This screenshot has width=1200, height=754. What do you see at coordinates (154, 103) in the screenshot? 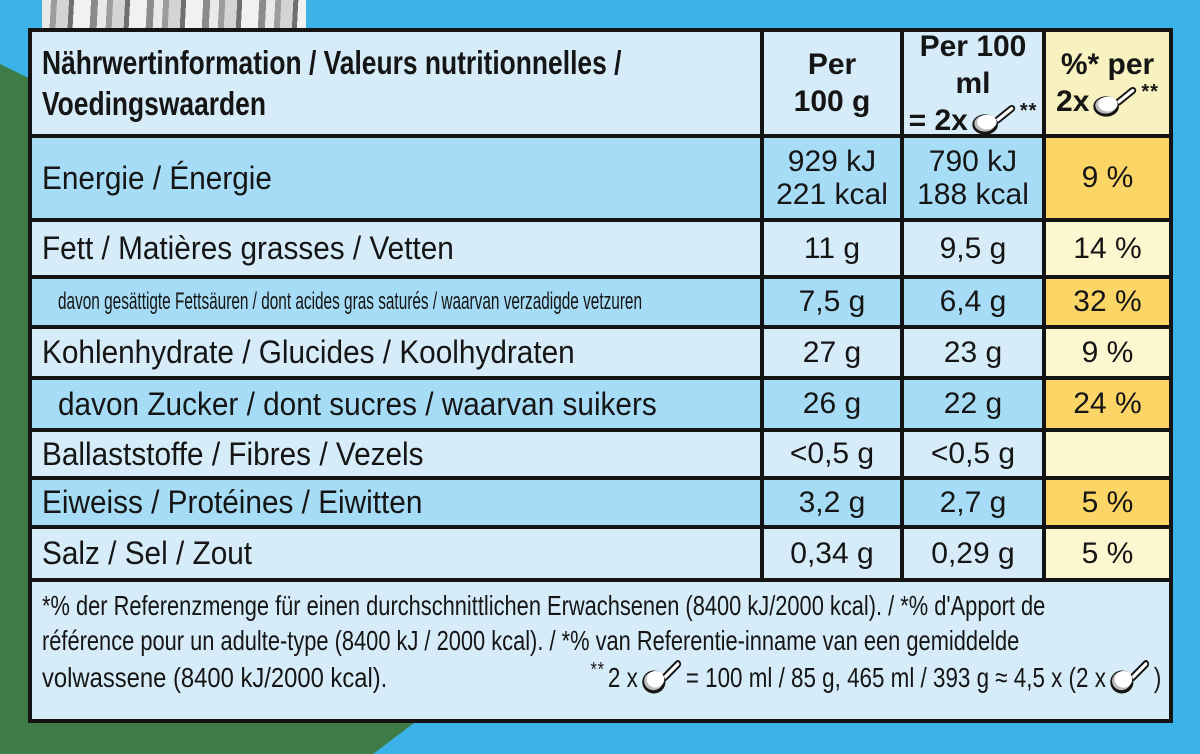
I see `table-title-line2: Voedingswaarden` at bounding box center [154, 103].